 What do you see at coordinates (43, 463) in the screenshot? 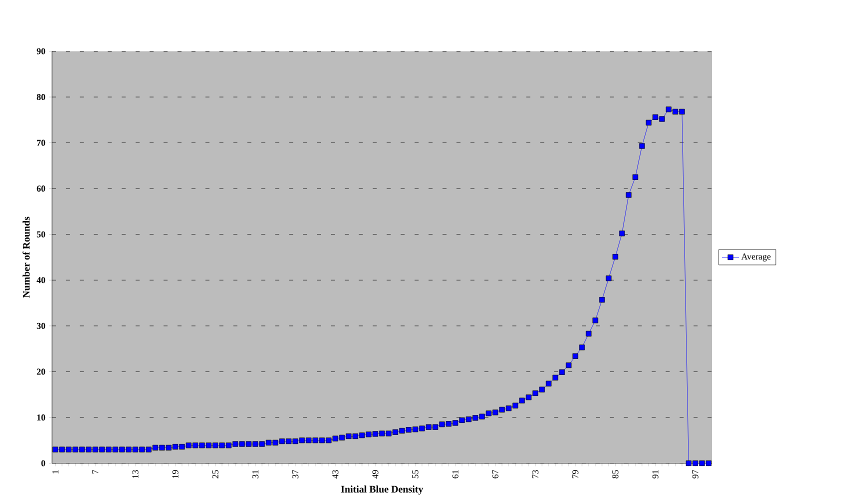
I see `y-tick-label: 0` at bounding box center [43, 463].